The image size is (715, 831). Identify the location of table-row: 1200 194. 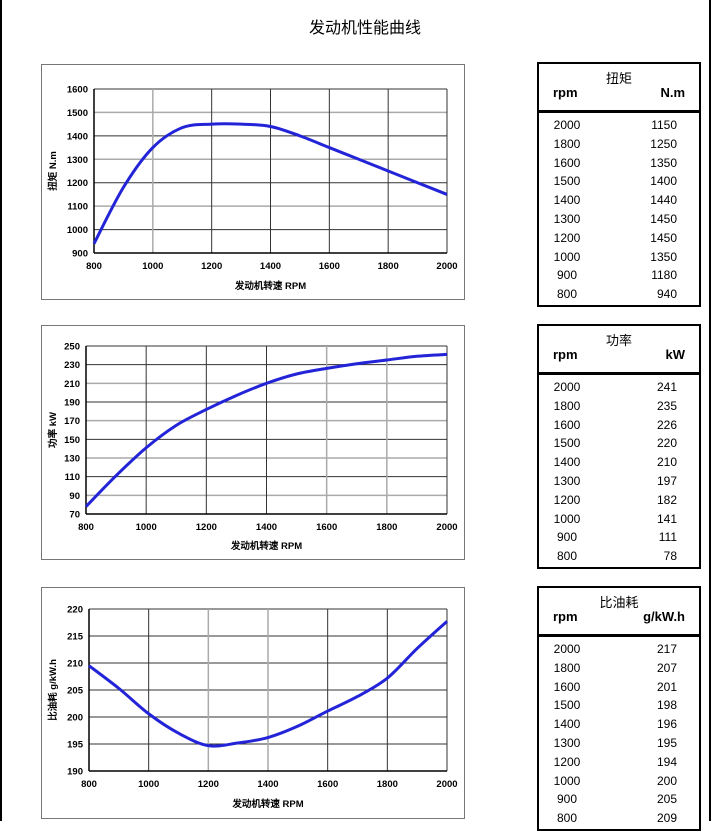
(619, 762).